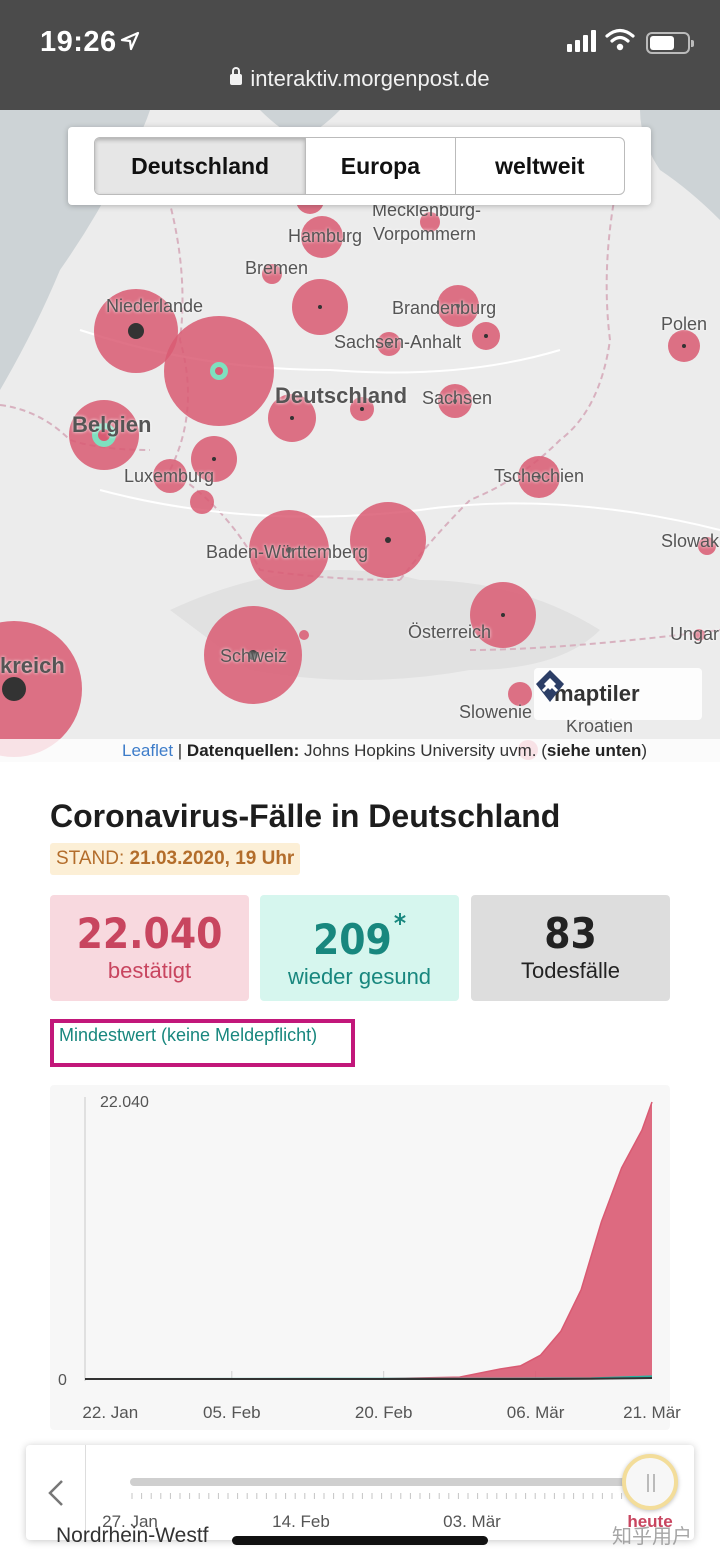 The width and height of the screenshot is (720, 1558). I want to click on see-below-link: siehe unten, so click(594, 750).